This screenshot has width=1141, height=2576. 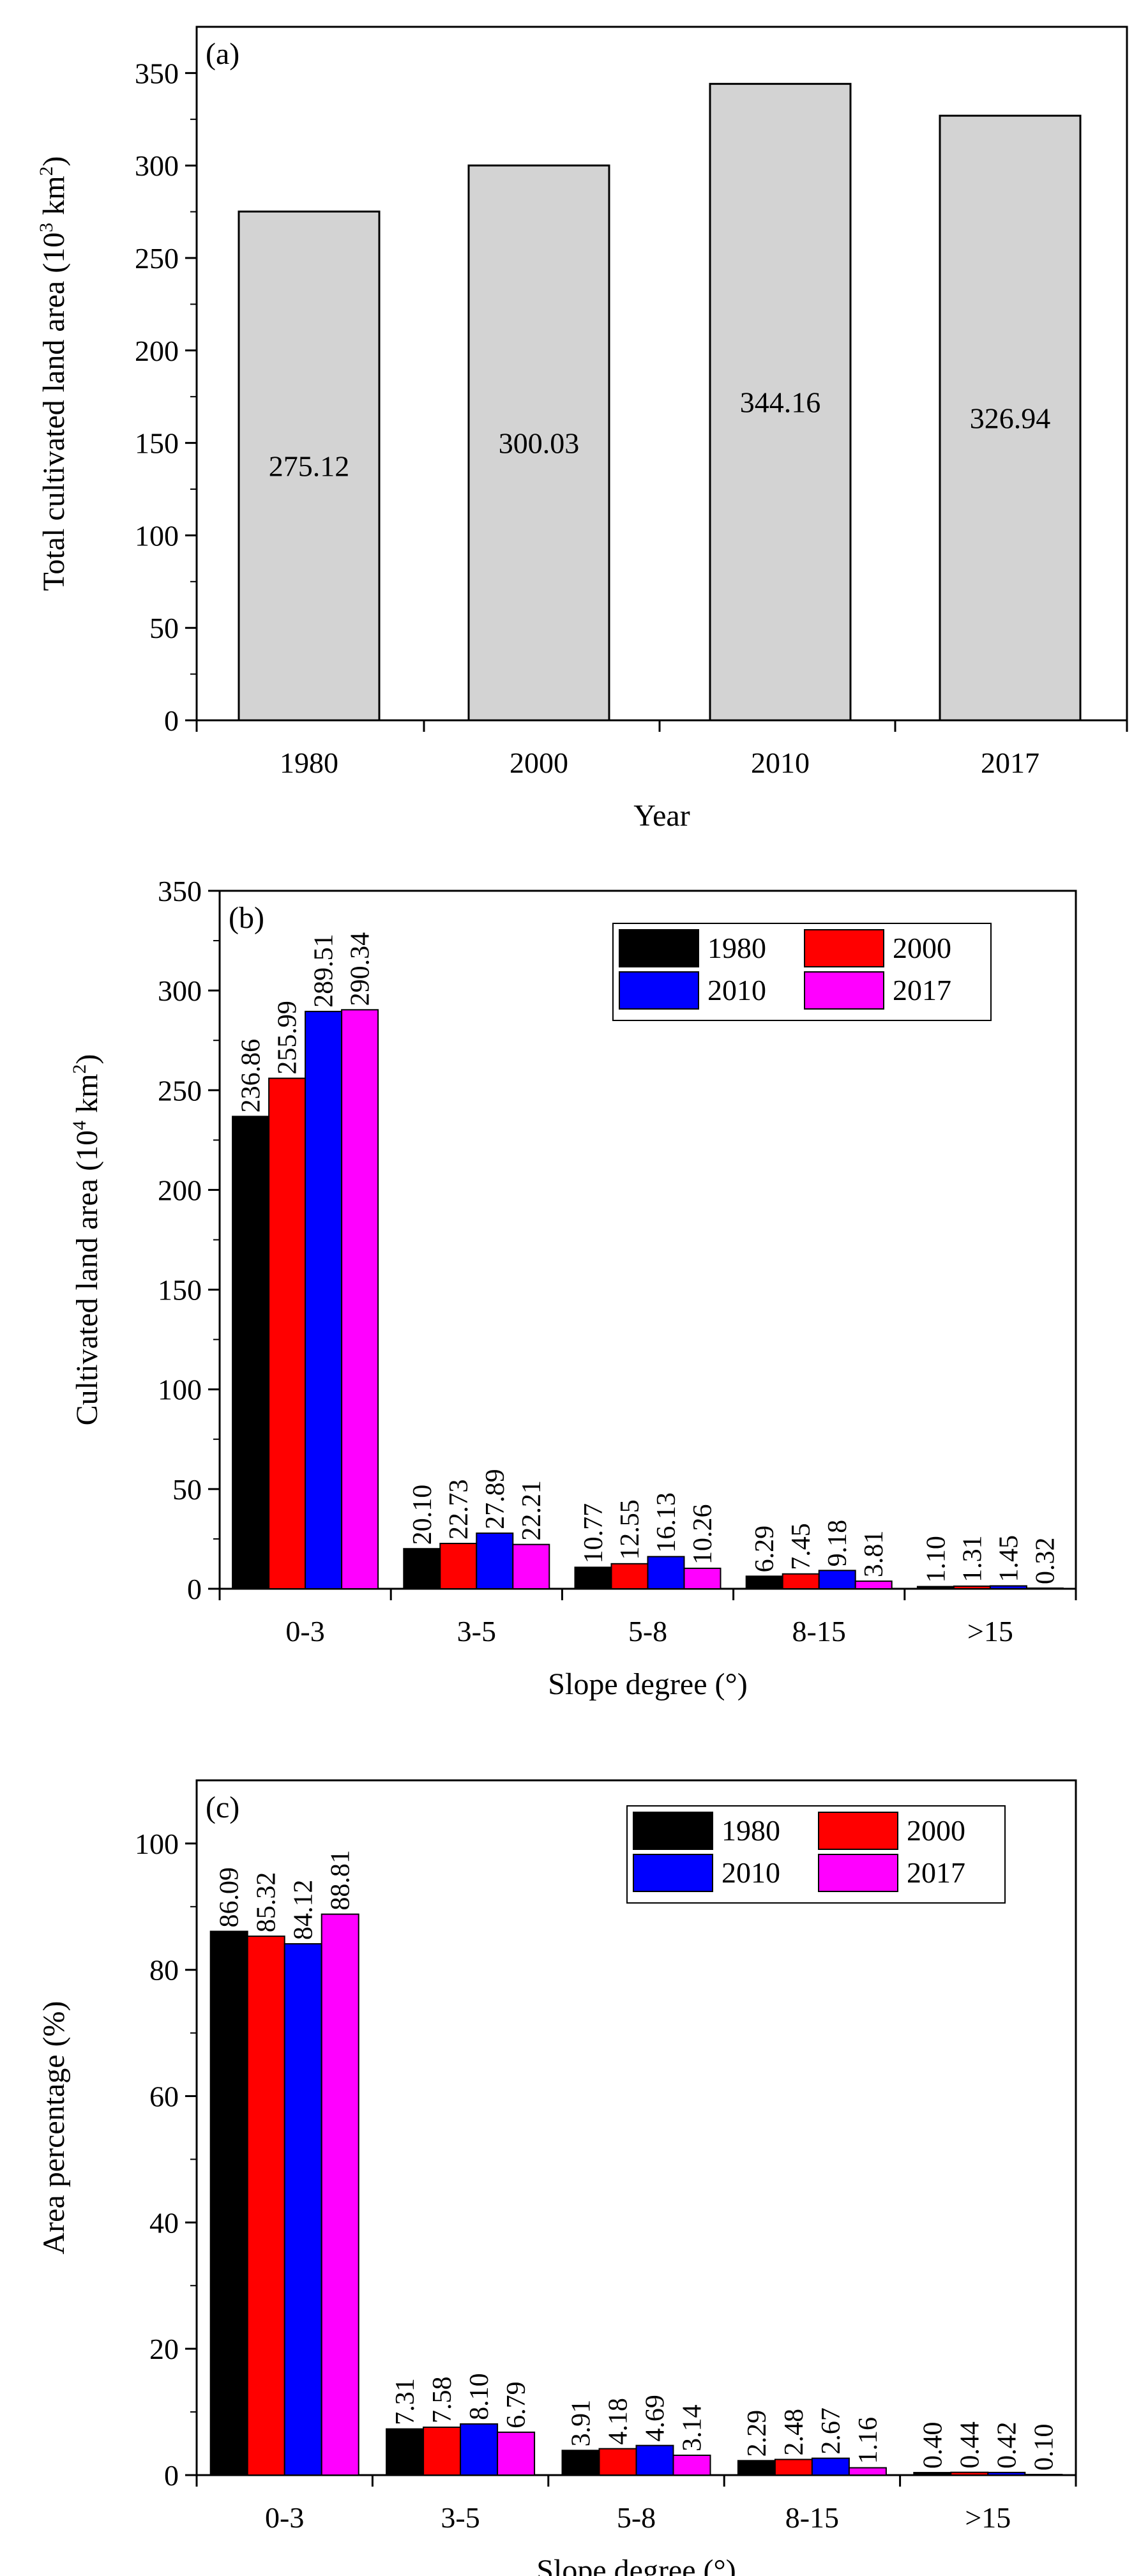 I want to click on x-tick-label: 0-3, so click(x=304, y=1631).